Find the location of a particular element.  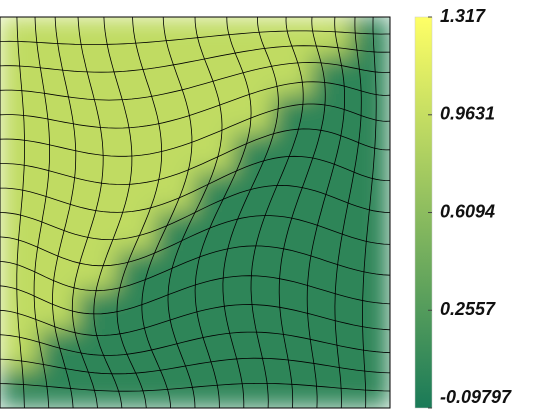

colorbar-tick-label: 0.2557 is located at coordinates (468, 309).